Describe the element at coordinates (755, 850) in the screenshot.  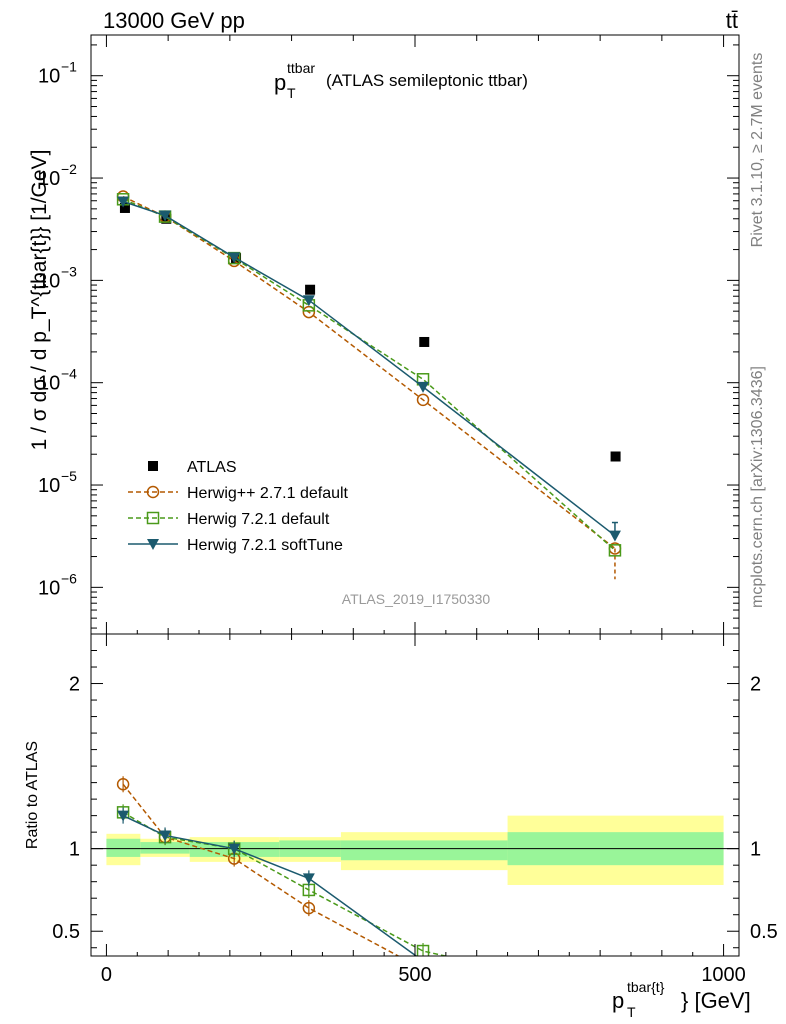
I see `ratio-ytick-label-right: 1` at that location.